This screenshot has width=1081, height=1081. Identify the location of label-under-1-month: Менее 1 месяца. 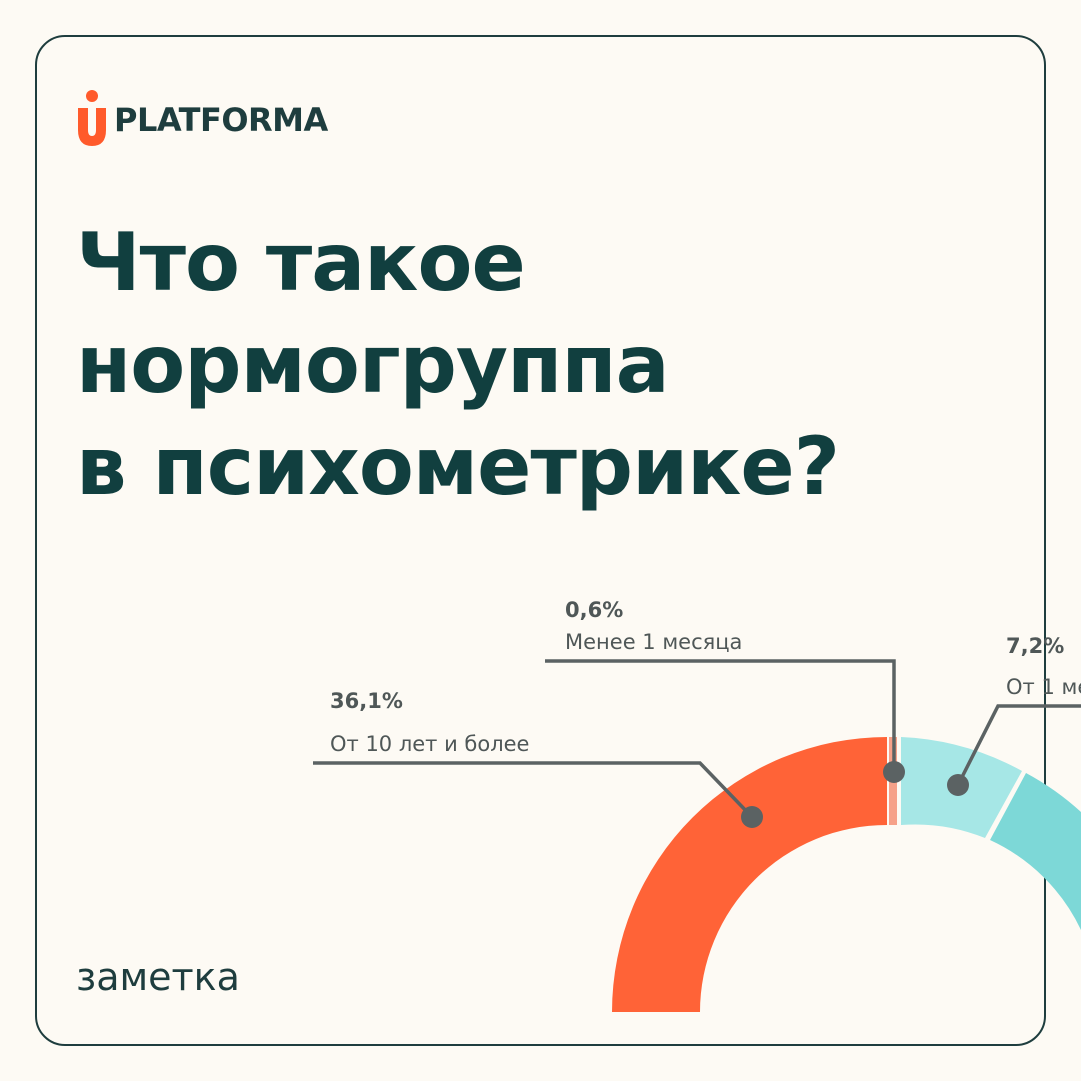
(653, 642).